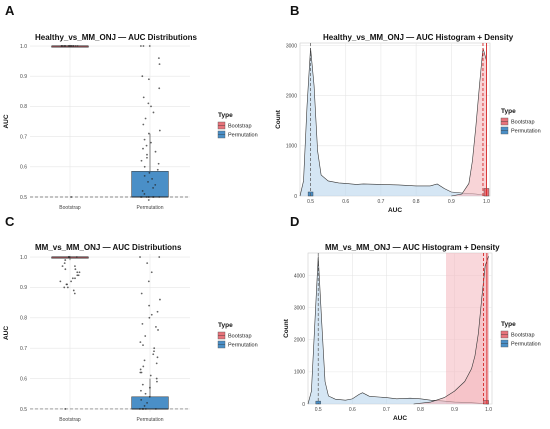 The height and width of the screenshot is (429, 550). Describe the element at coordinates (400, 418) in the screenshot. I see `x-axis-label: AUC` at that location.